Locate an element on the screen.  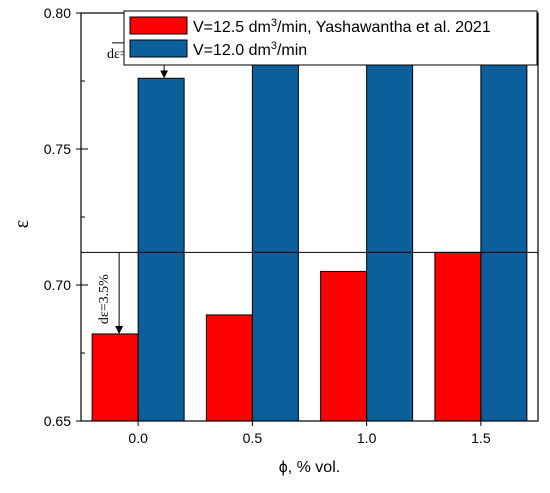
x-tick-label-2: 1.0 is located at coordinates (367, 438).